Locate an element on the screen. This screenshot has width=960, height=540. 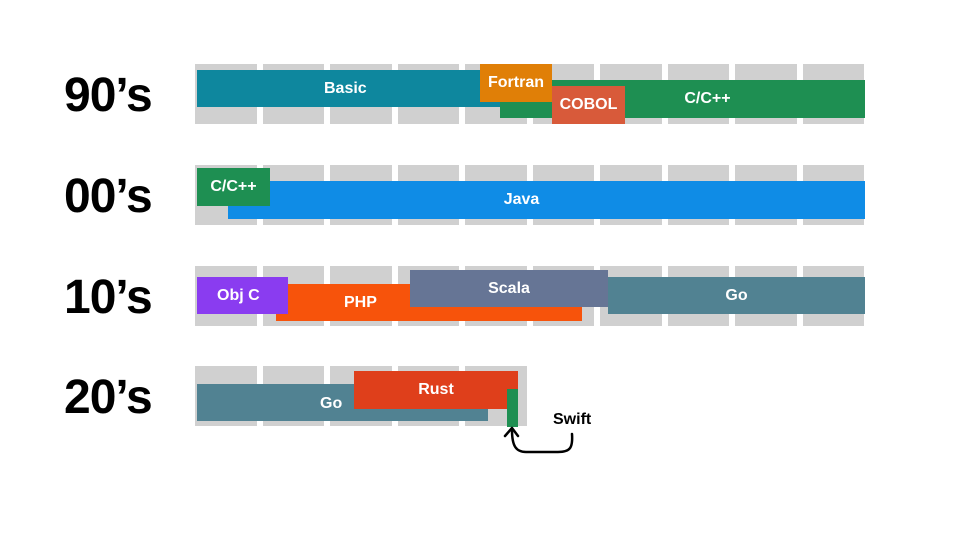
decade-00s-label: 00’s is located at coordinates (108, 196).